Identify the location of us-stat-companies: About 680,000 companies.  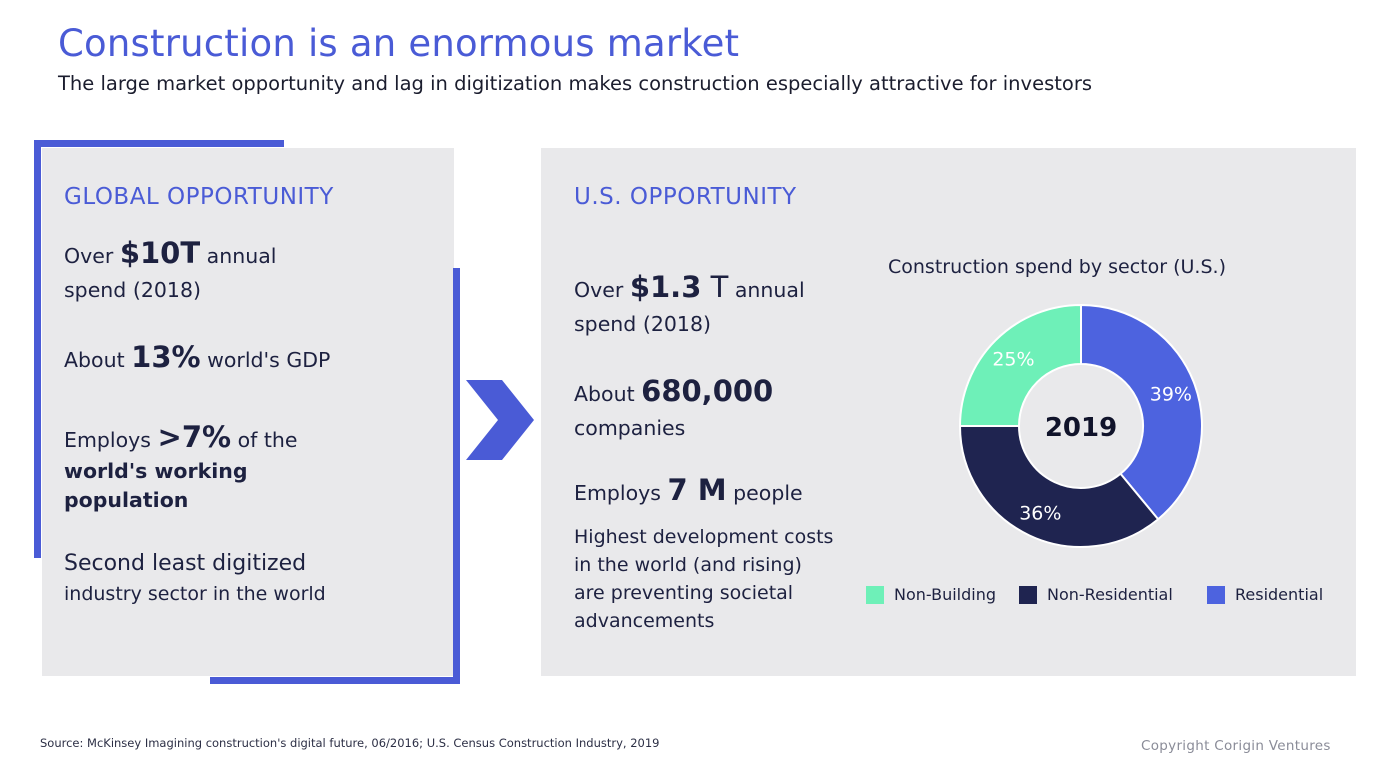
(674, 407).